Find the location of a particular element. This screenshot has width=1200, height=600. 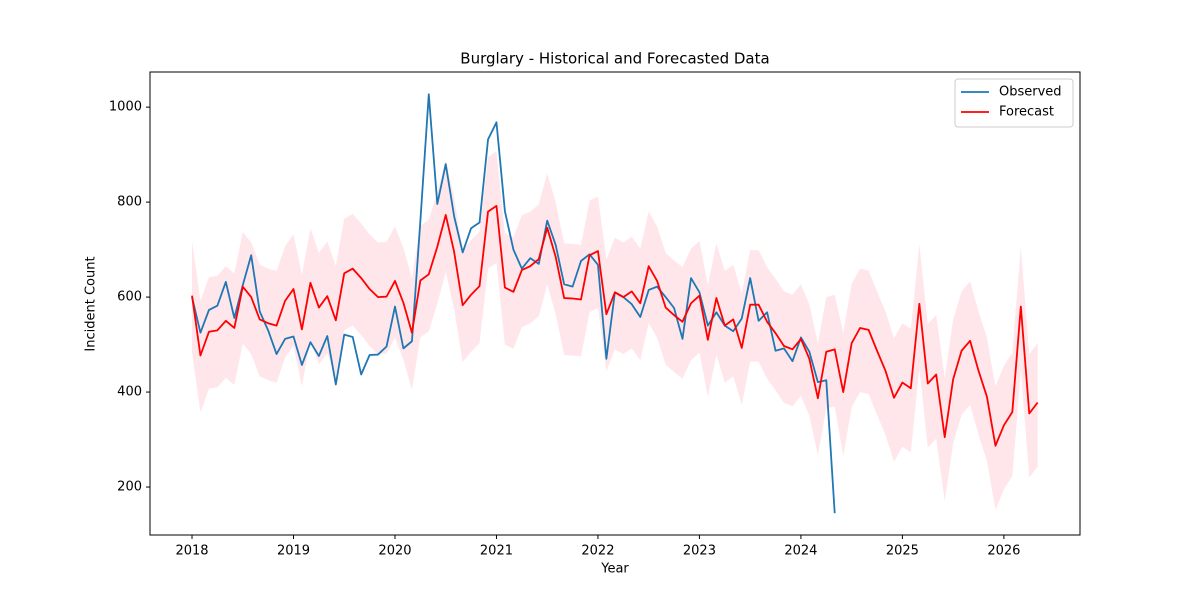

y-tick-label: 800 is located at coordinates (129, 202).